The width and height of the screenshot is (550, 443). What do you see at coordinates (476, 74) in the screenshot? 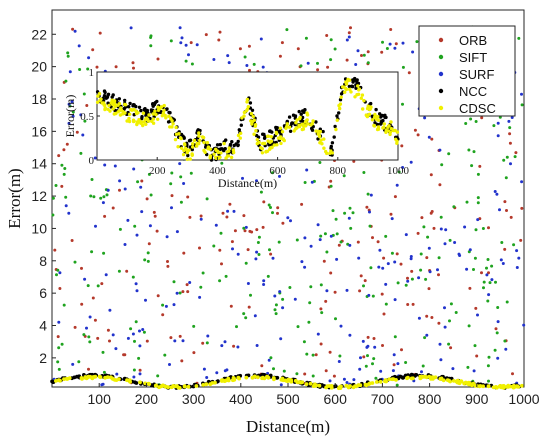
I see `legend-label-surf: SURF` at bounding box center [476, 74].